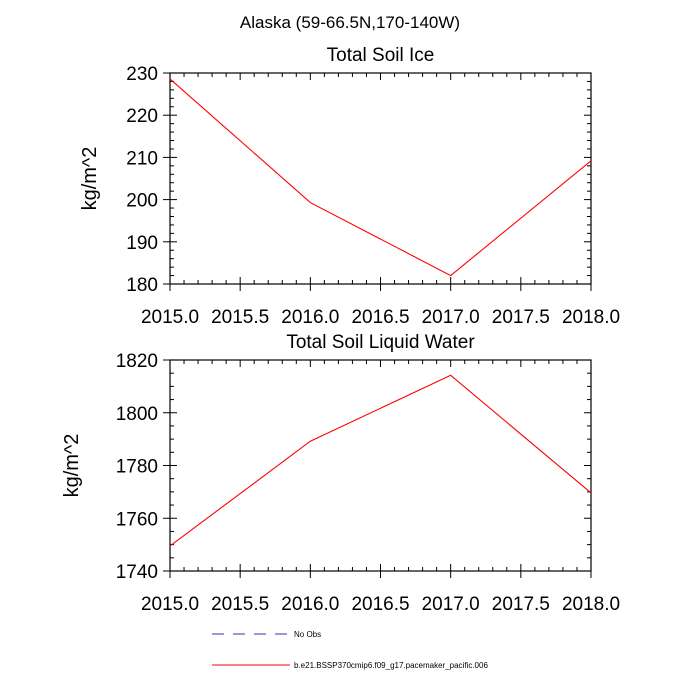 This screenshot has height=700, width=700. Describe the element at coordinates (380, 342) in the screenshot. I see `soil-liquid-water-title: Total Soil Liquid Water` at that location.